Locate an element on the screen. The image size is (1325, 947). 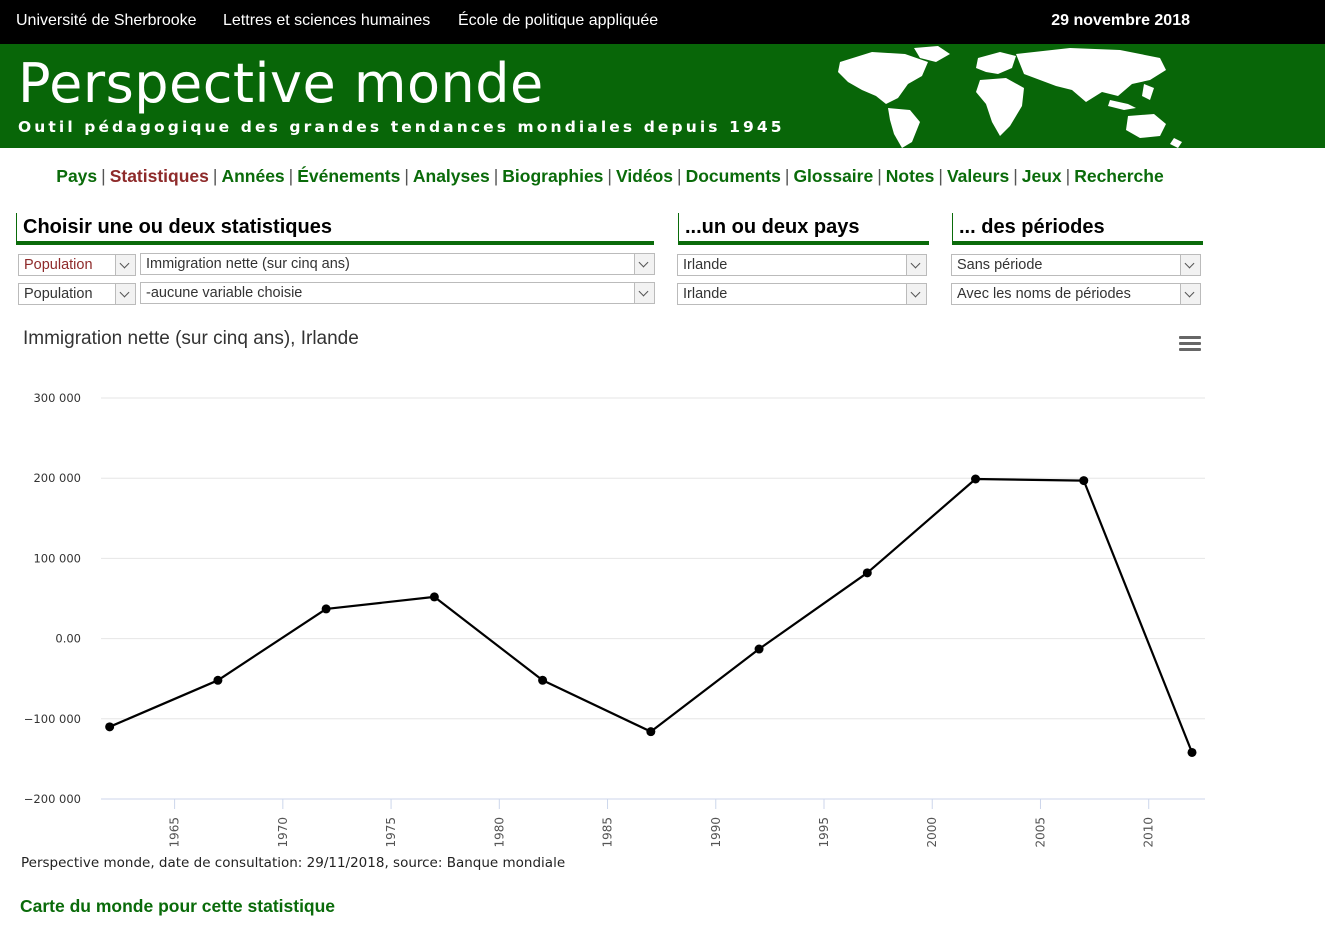
current-date: 29 novembre 2018 is located at coordinates (1120, 20).